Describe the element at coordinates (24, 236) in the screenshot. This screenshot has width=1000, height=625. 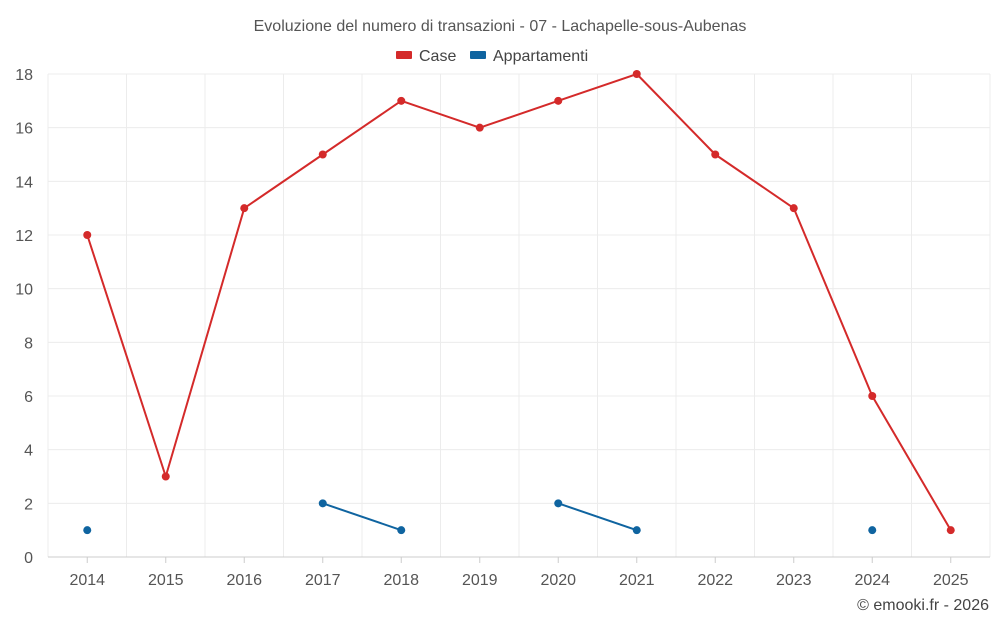
I see `y-tick-label-12: 12` at that location.